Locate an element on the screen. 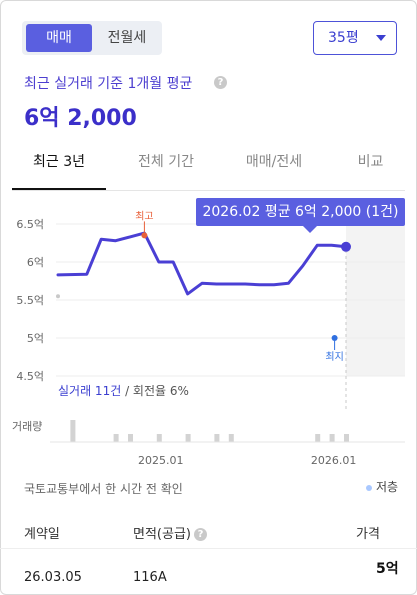 The height and width of the screenshot is (595, 417). row-contract-date: 26.03.05 is located at coordinates (53, 577).